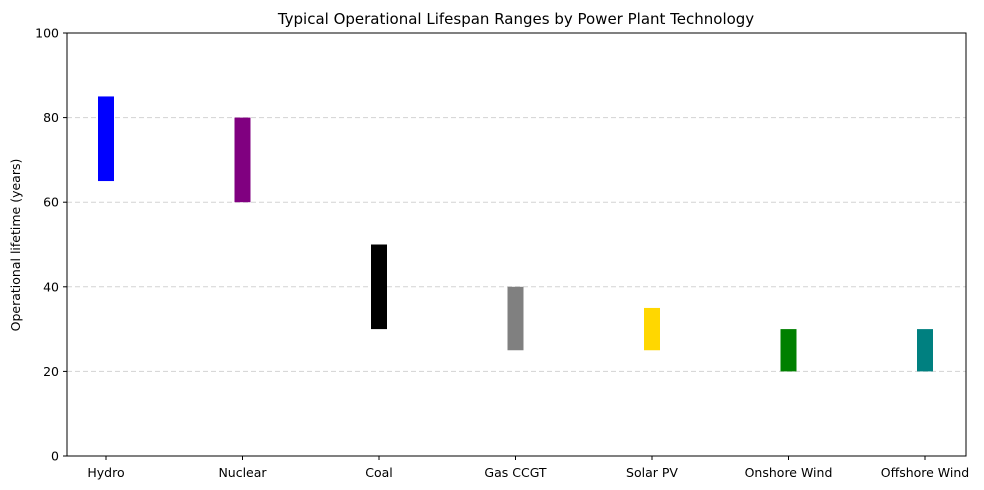 The width and height of the screenshot is (984, 490). Describe the element at coordinates (51, 286) in the screenshot. I see `y-tick-label: 40` at that location.